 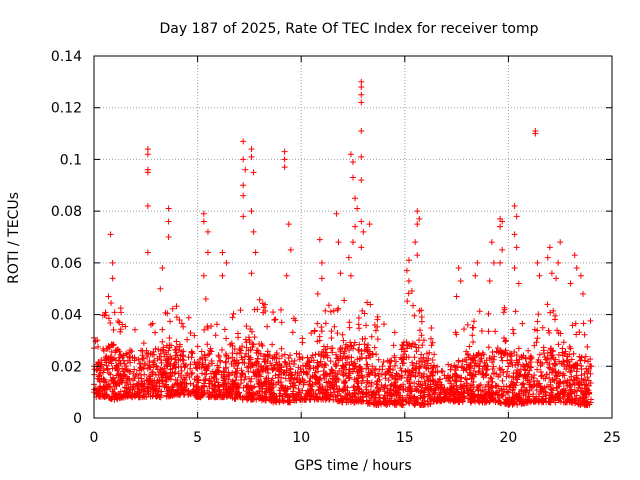 I want to click on y-tick-label: 0.04, so click(x=66, y=316).